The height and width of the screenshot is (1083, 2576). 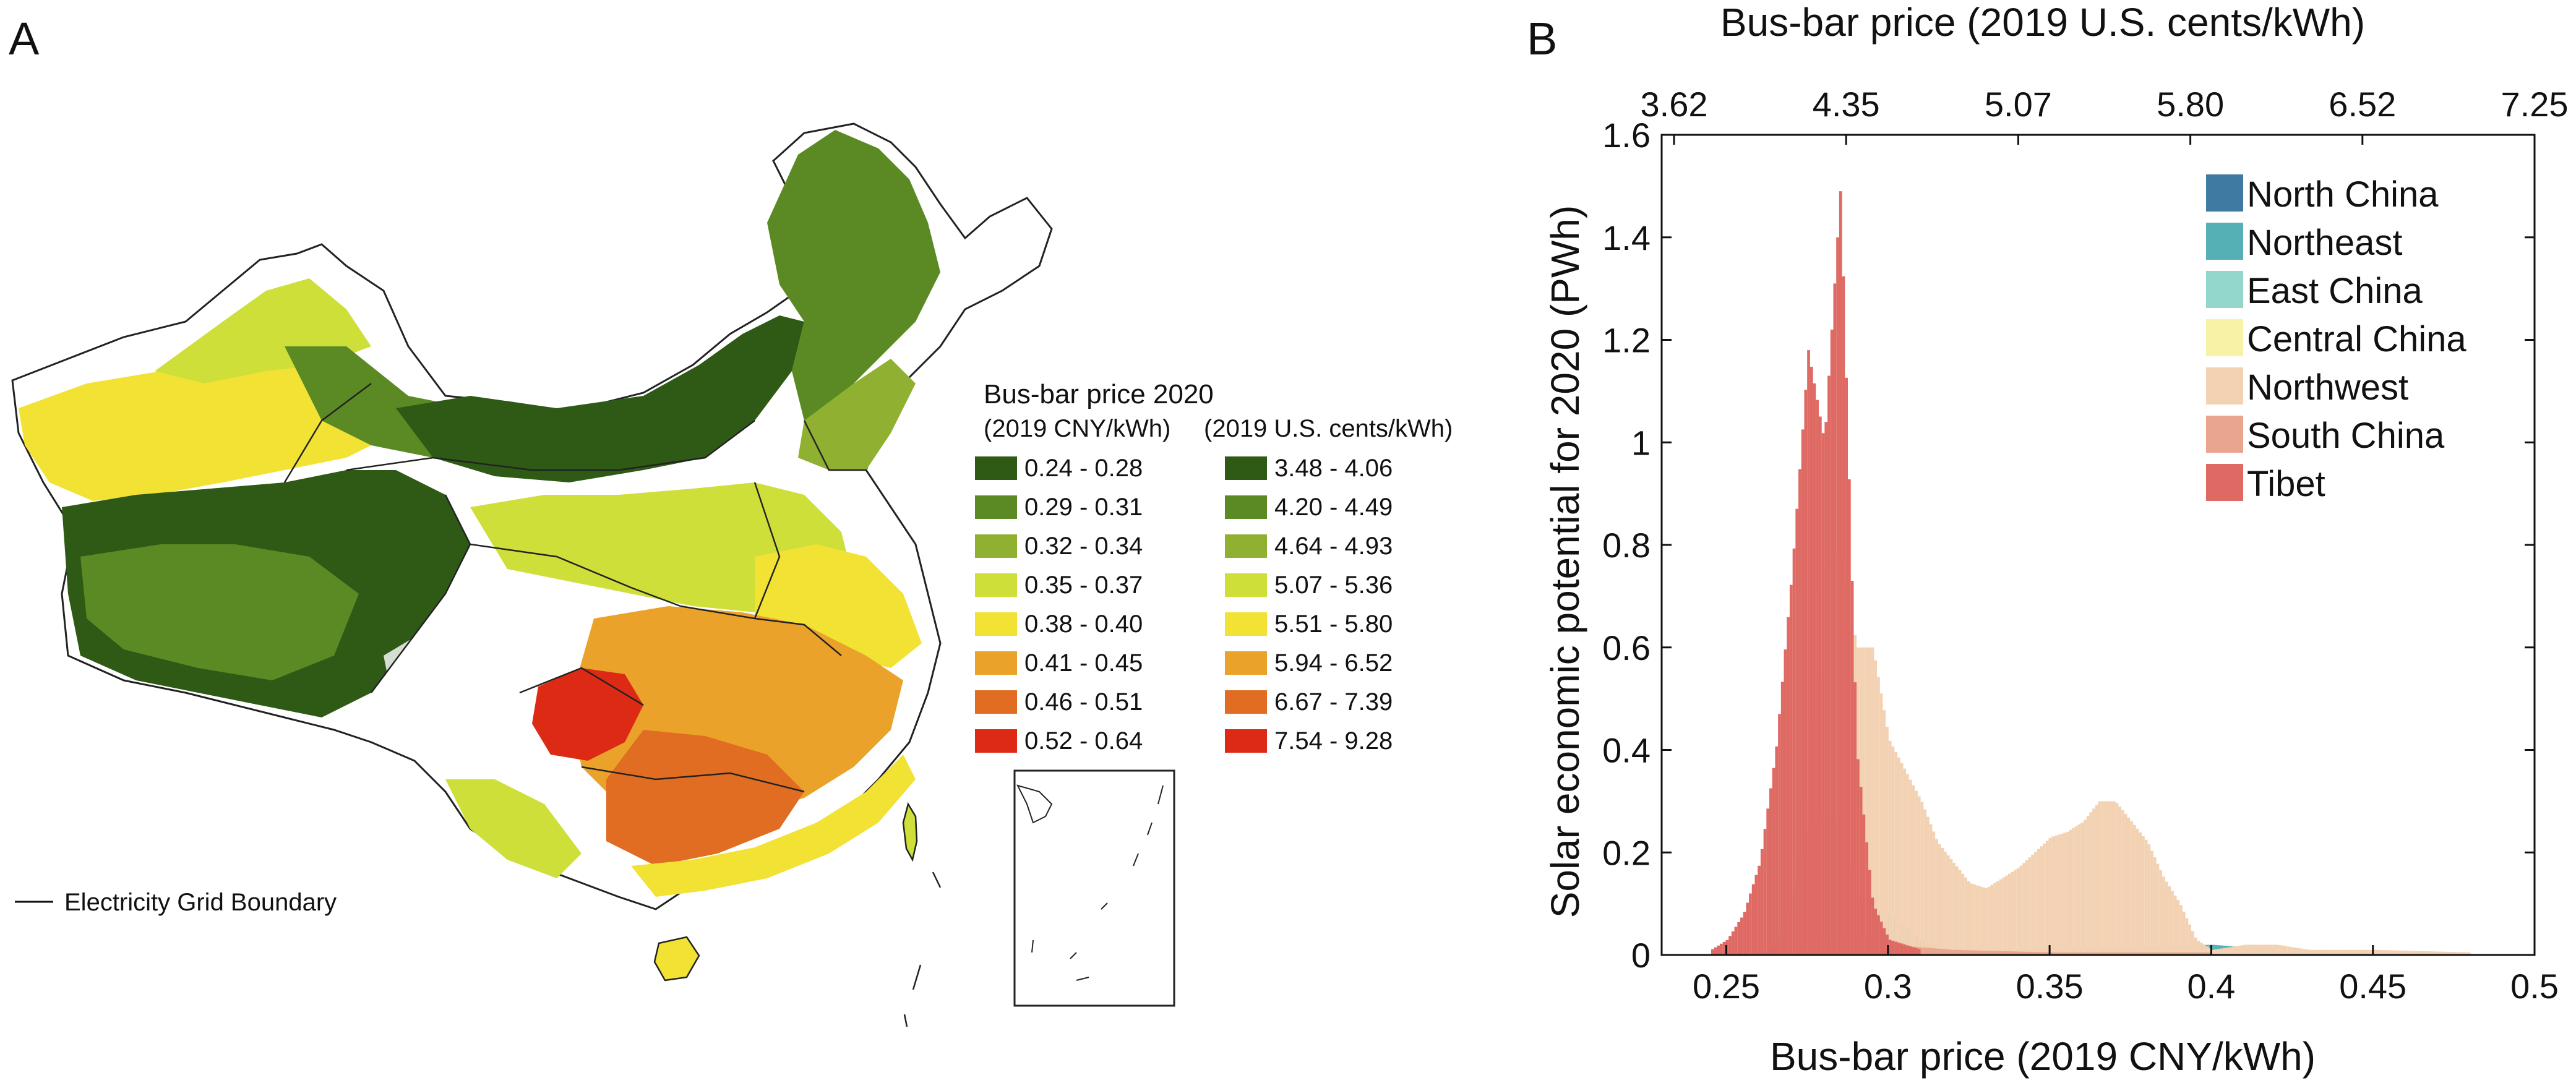 What do you see at coordinates (1083, 507) in the screenshot?
I see `legend-label-cny-1: 0.29 - 0.31` at bounding box center [1083, 507].